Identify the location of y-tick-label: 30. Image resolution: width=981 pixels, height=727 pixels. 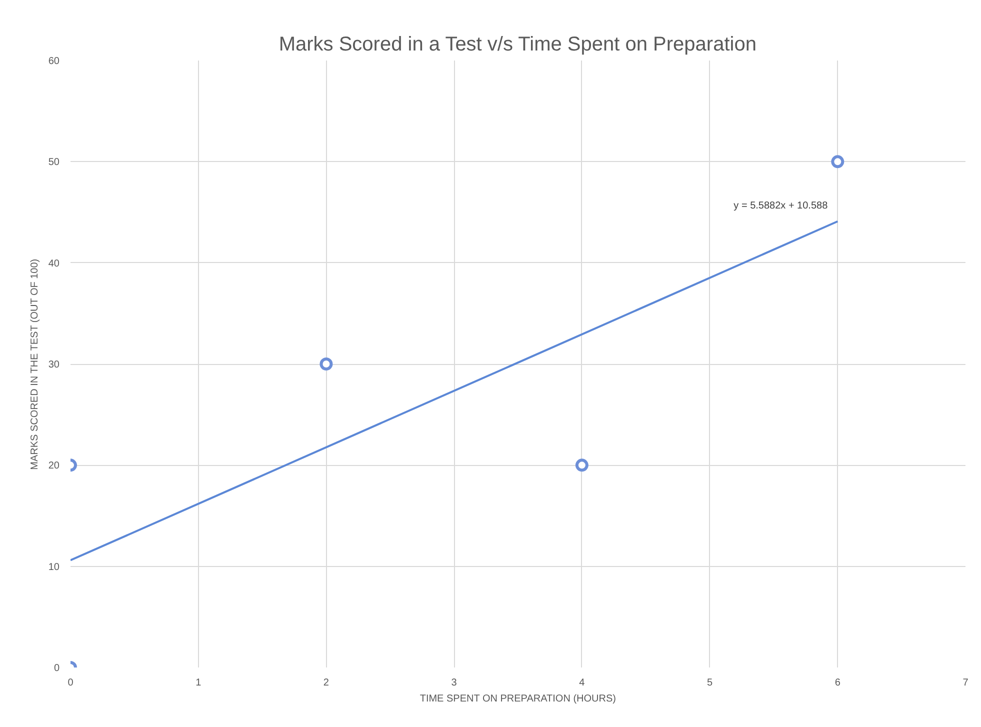
(54, 365).